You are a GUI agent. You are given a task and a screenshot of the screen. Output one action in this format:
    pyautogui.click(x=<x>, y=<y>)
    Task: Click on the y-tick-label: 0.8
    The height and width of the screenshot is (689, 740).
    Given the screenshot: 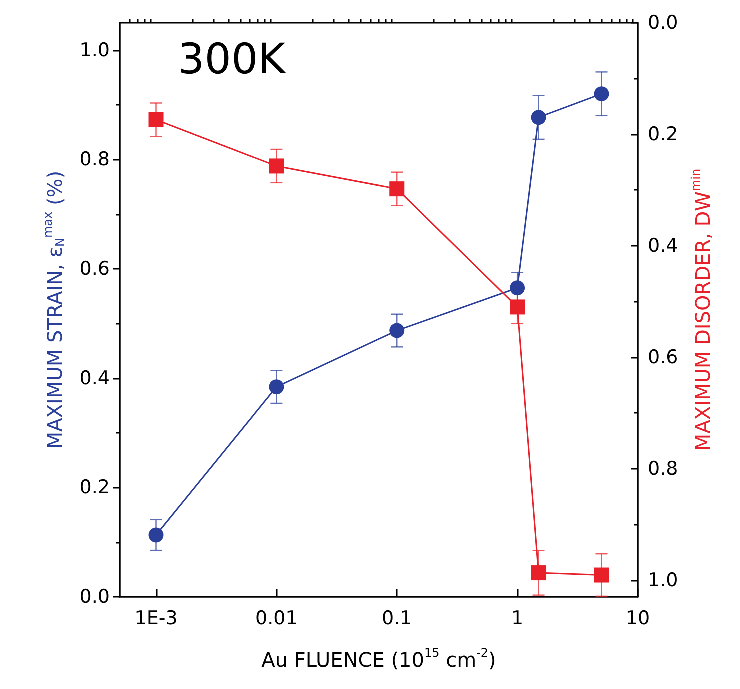 What is the action you would take?
    pyautogui.click(x=95, y=159)
    